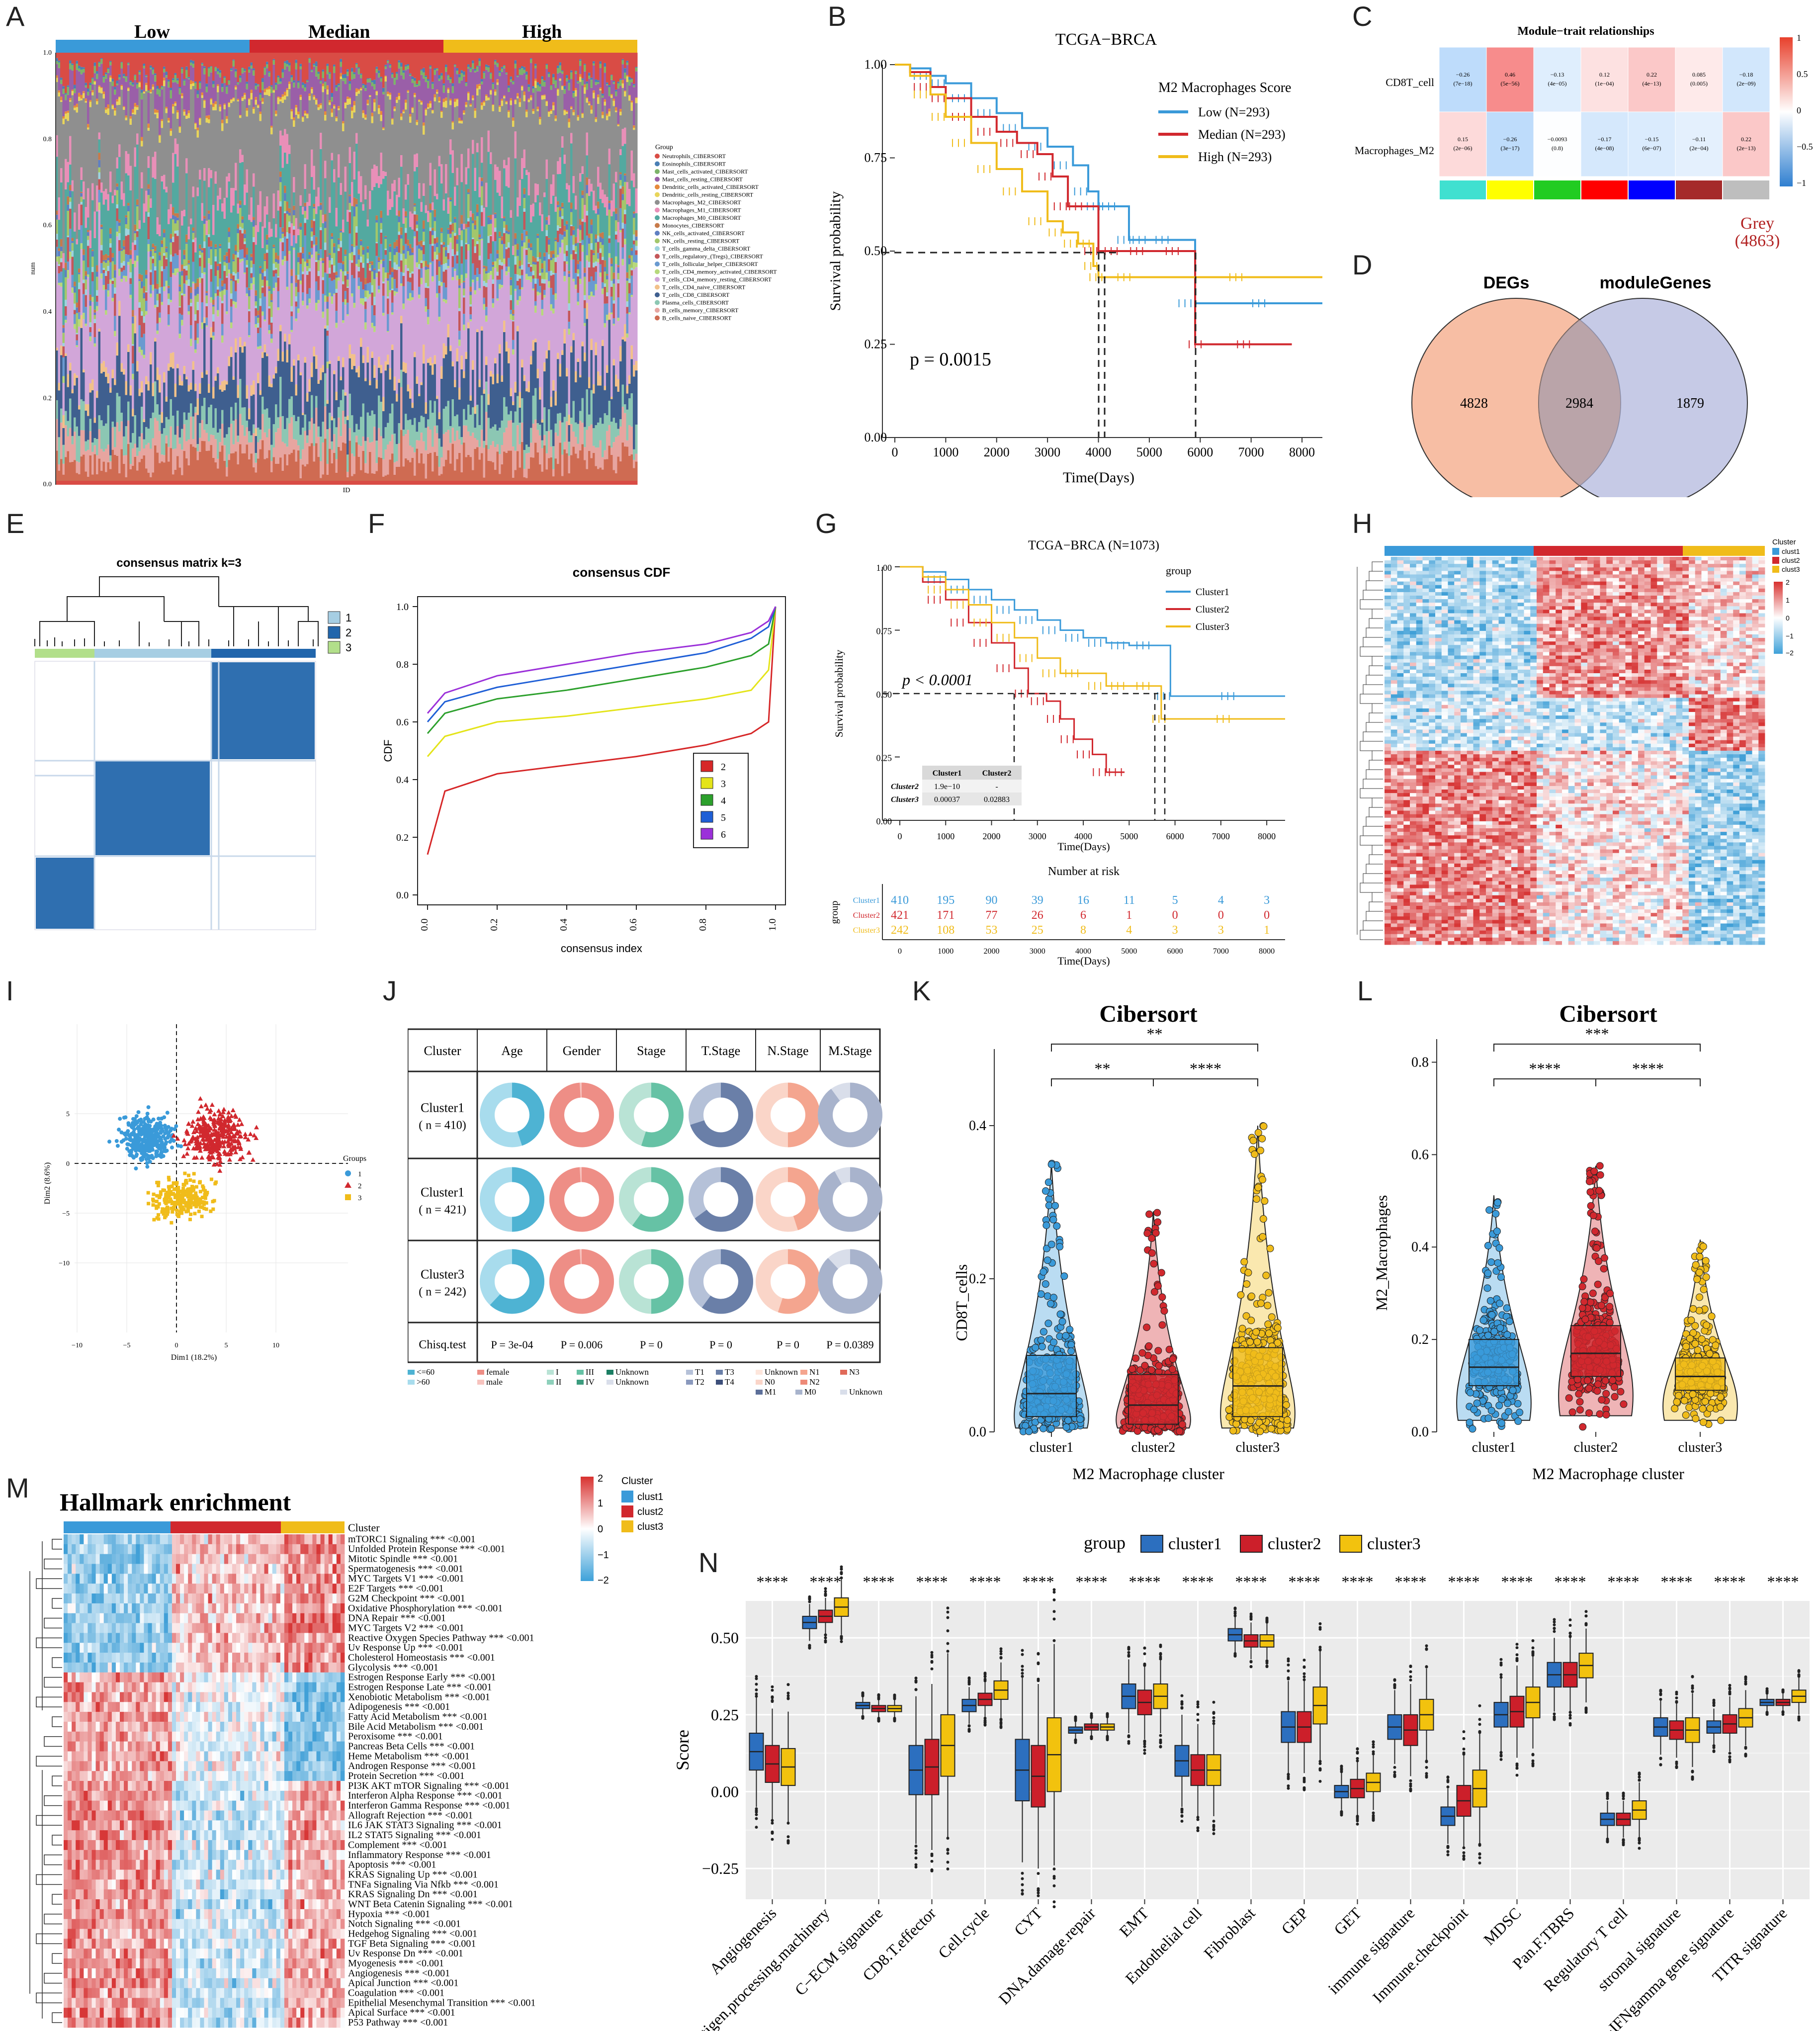 The height and width of the screenshot is (2031, 1820). I want to click on risk-value: 0, so click(1267, 915).